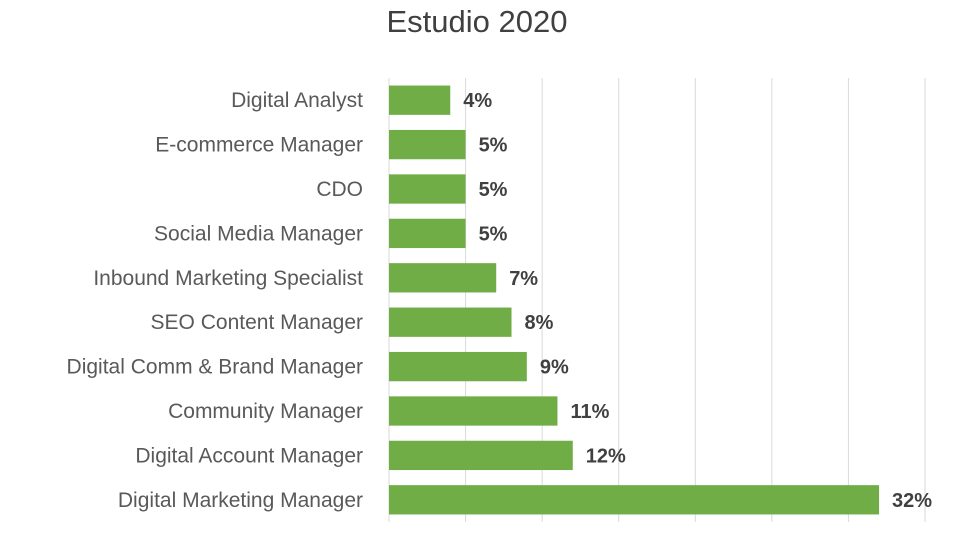 Image resolution: width=954 pixels, height=534 pixels. What do you see at coordinates (258, 233) in the screenshot?
I see `category-label: Social Media Manager` at bounding box center [258, 233].